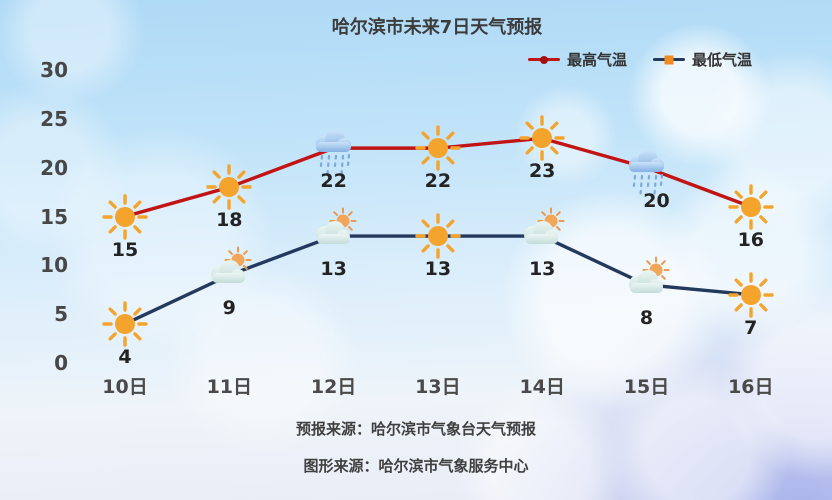 Image resolution: width=832 pixels, height=500 pixels. I want to click on high-temp-line-swatch, so click(543, 59).